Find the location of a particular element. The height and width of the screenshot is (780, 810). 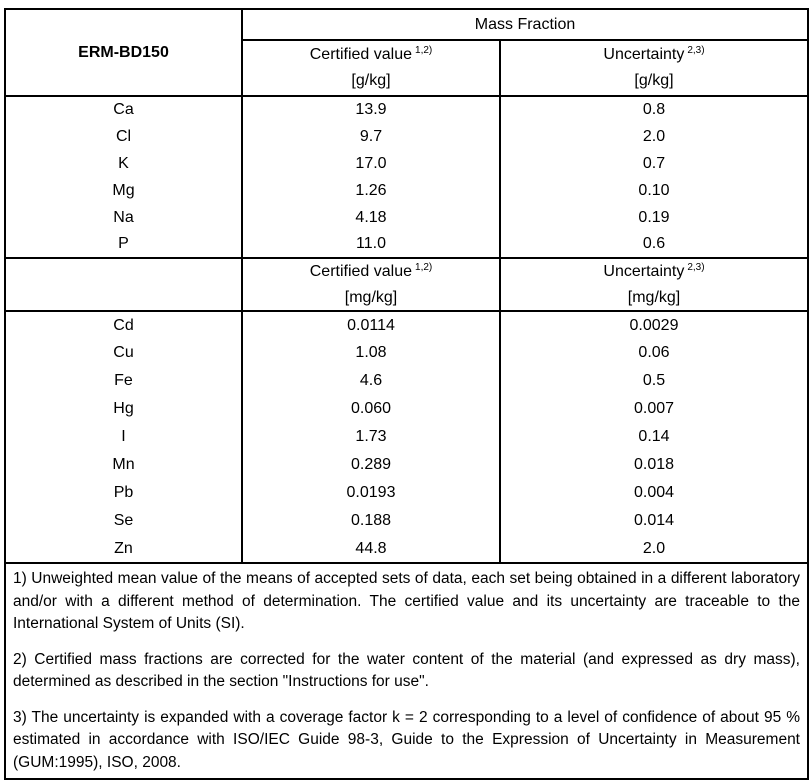

certified-value: 0.289 is located at coordinates (370, 465).